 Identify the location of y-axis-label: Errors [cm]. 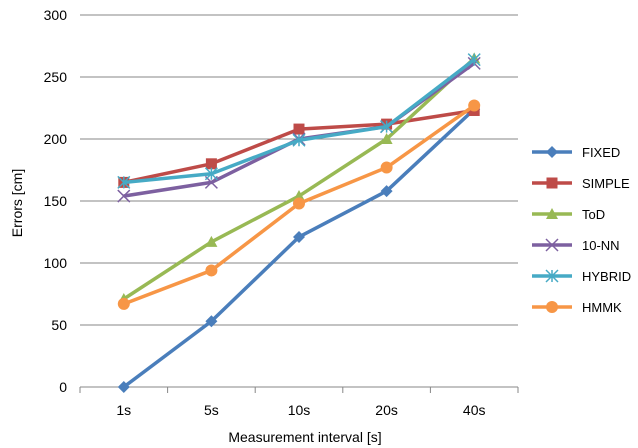
(17, 203).